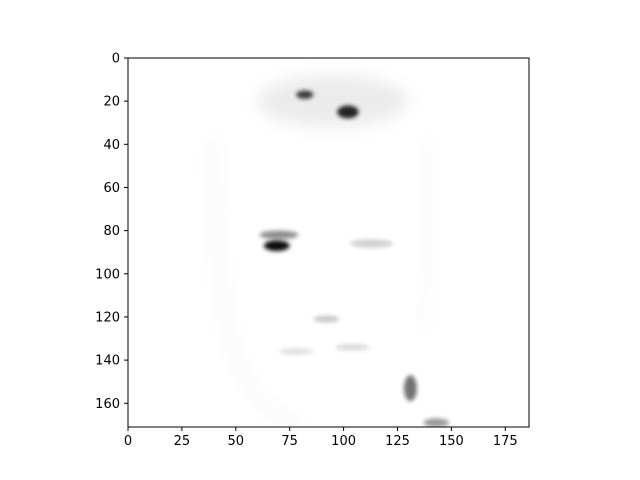 This screenshot has height=480, width=640. What do you see at coordinates (343, 441) in the screenshot?
I see `x-tick-label: 100` at bounding box center [343, 441].